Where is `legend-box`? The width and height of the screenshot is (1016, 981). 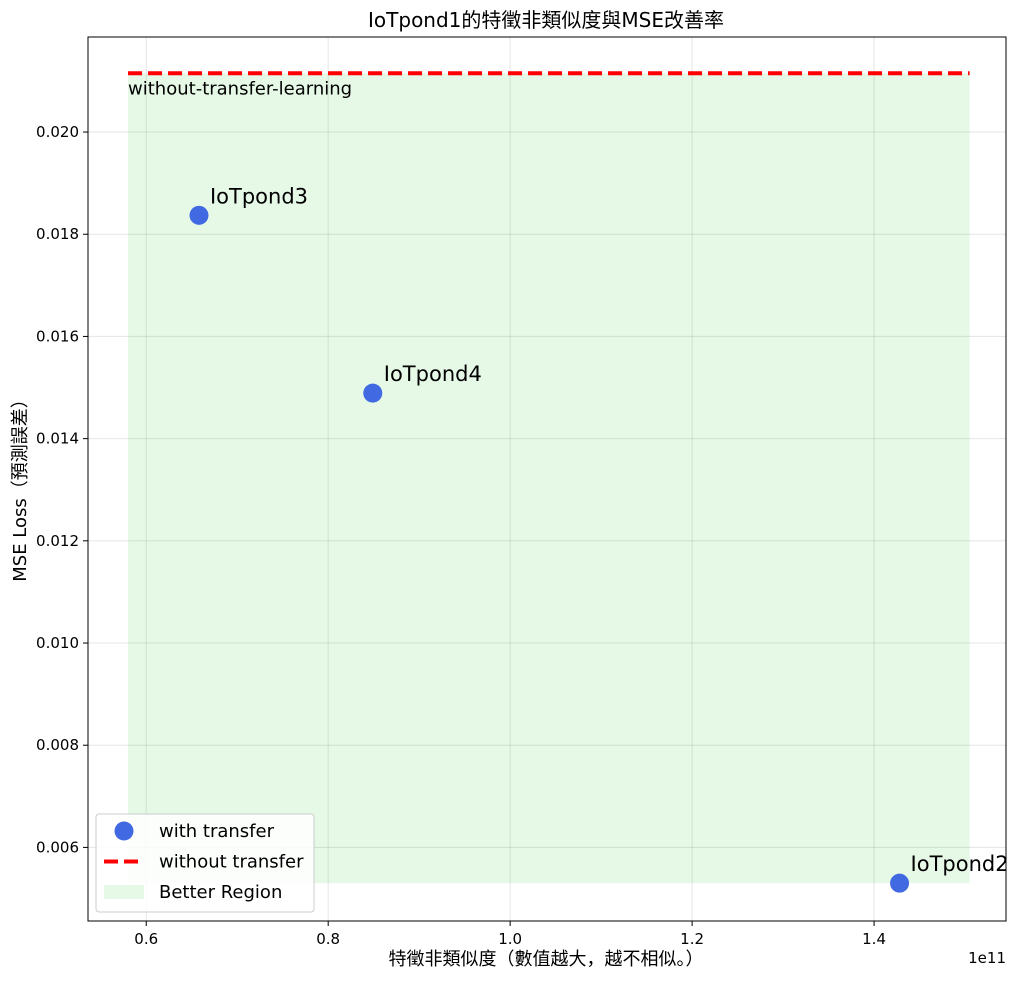 legend-box is located at coordinates (205, 863).